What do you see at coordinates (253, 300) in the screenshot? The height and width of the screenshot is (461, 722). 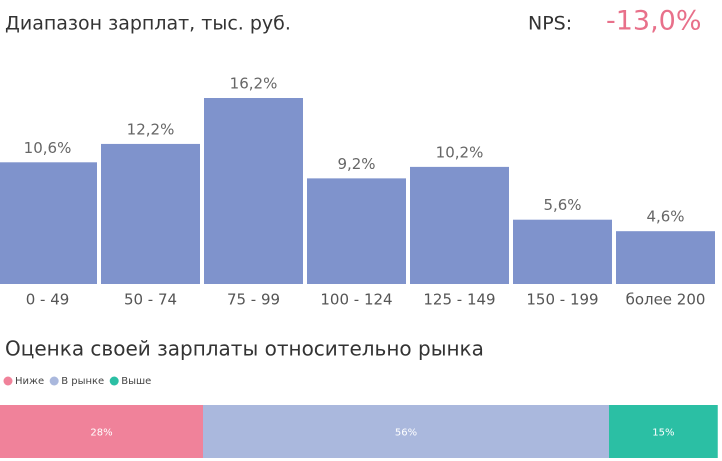 I see `x-tick-label: 75 - 99` at bounding box center [253, 300].